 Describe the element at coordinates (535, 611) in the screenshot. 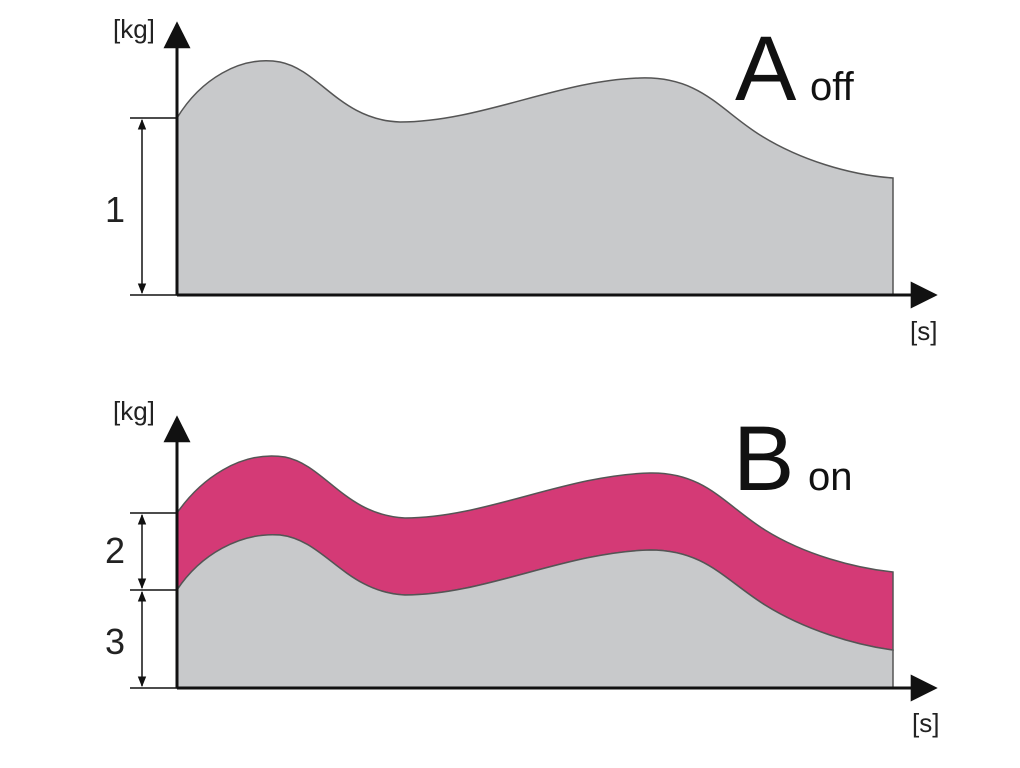

I see `load-area` at that location.